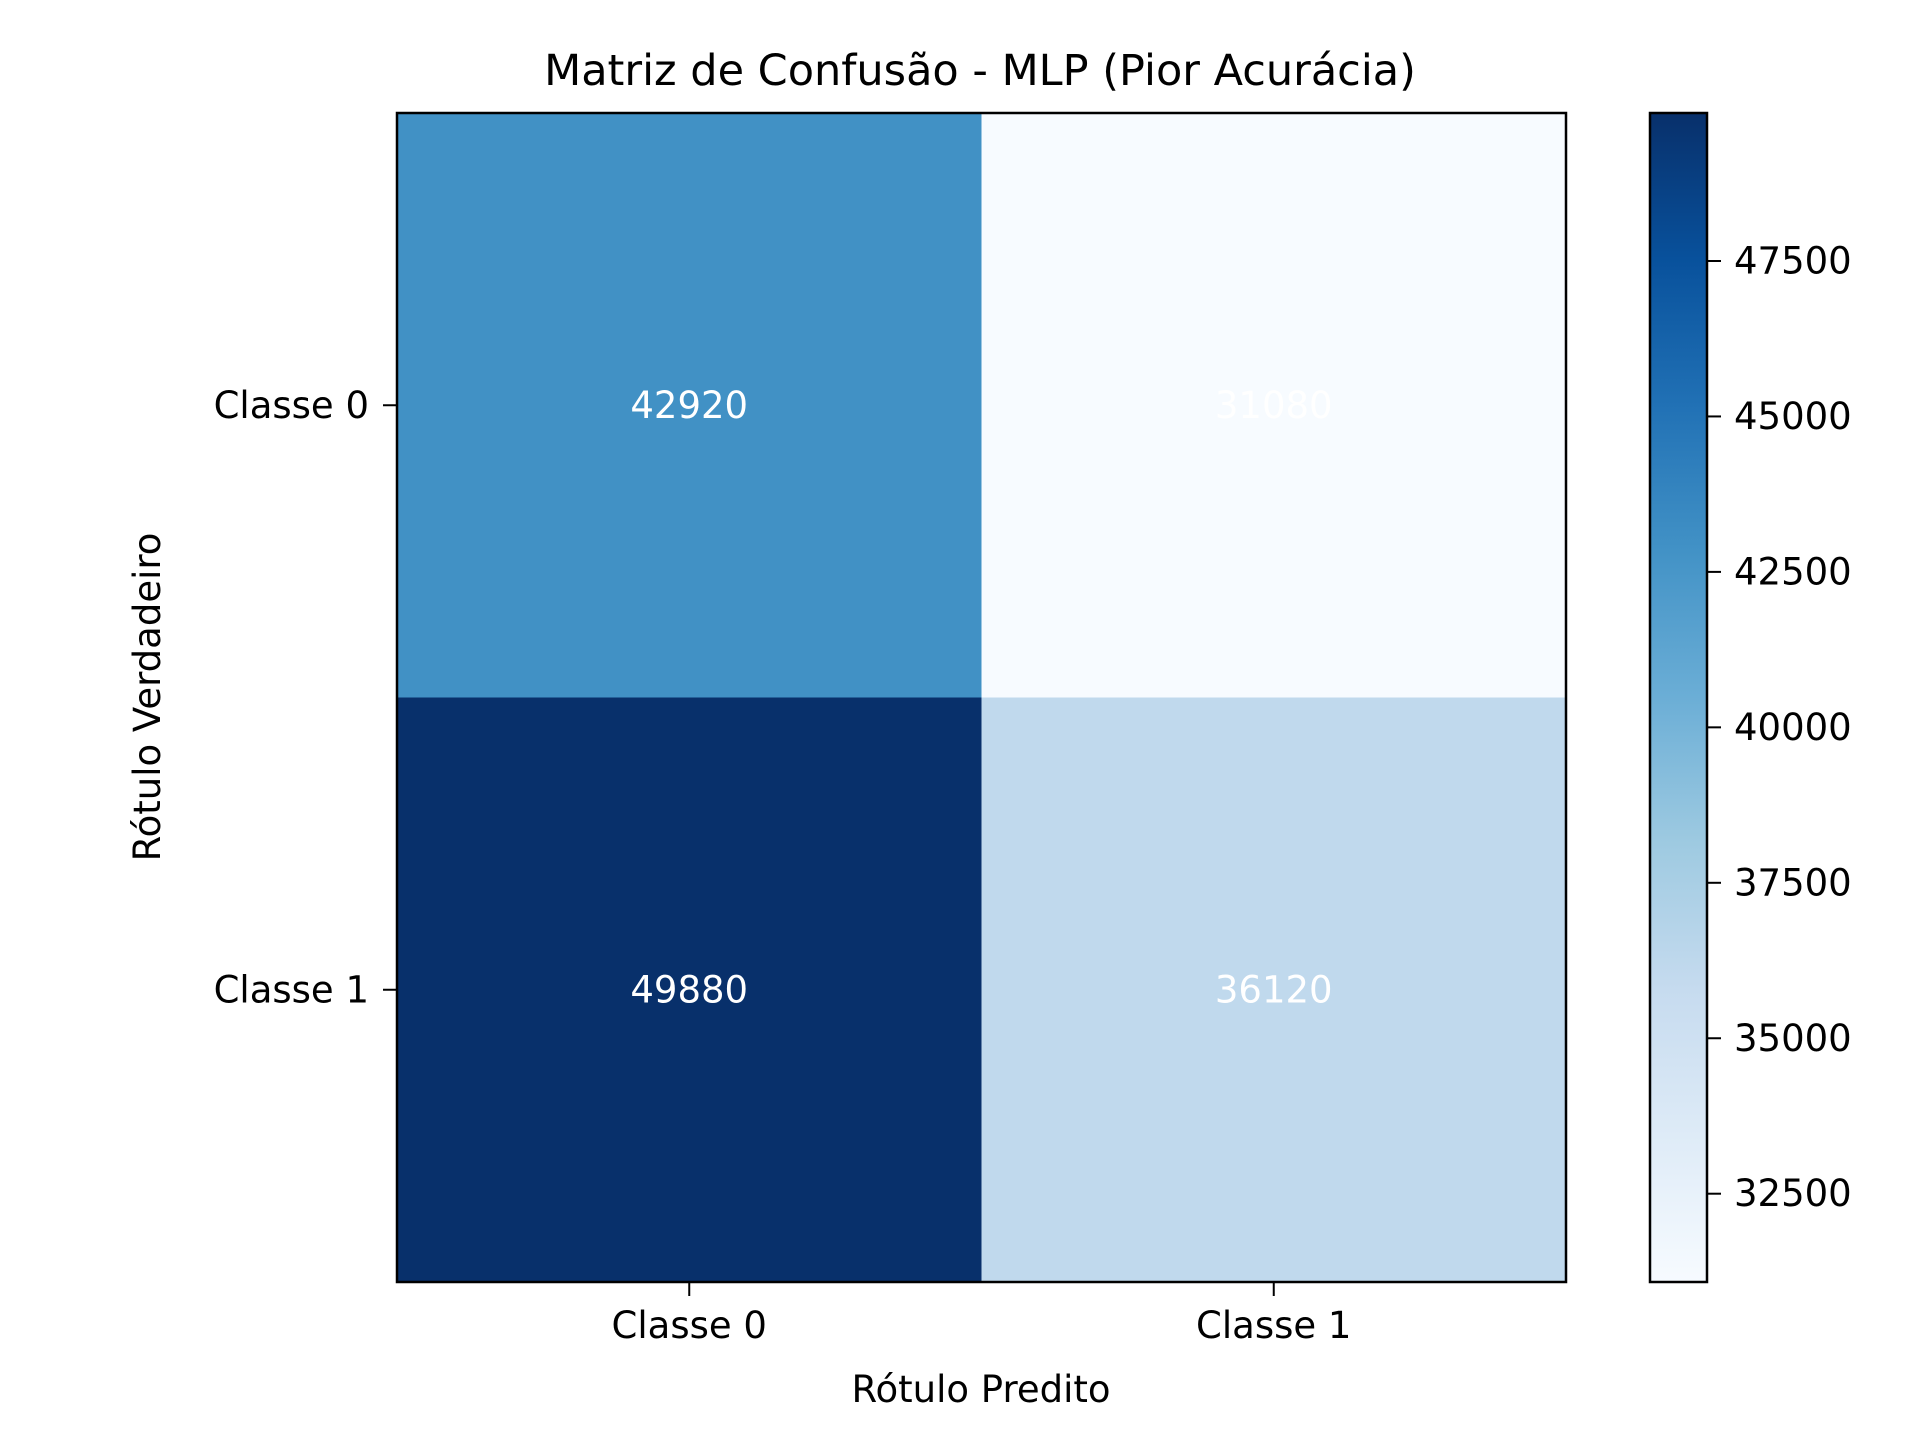 The width and height of the screenshot is (1920, 1440). I want to click on heatmap-cell-r0-c0, so click(689, 405).